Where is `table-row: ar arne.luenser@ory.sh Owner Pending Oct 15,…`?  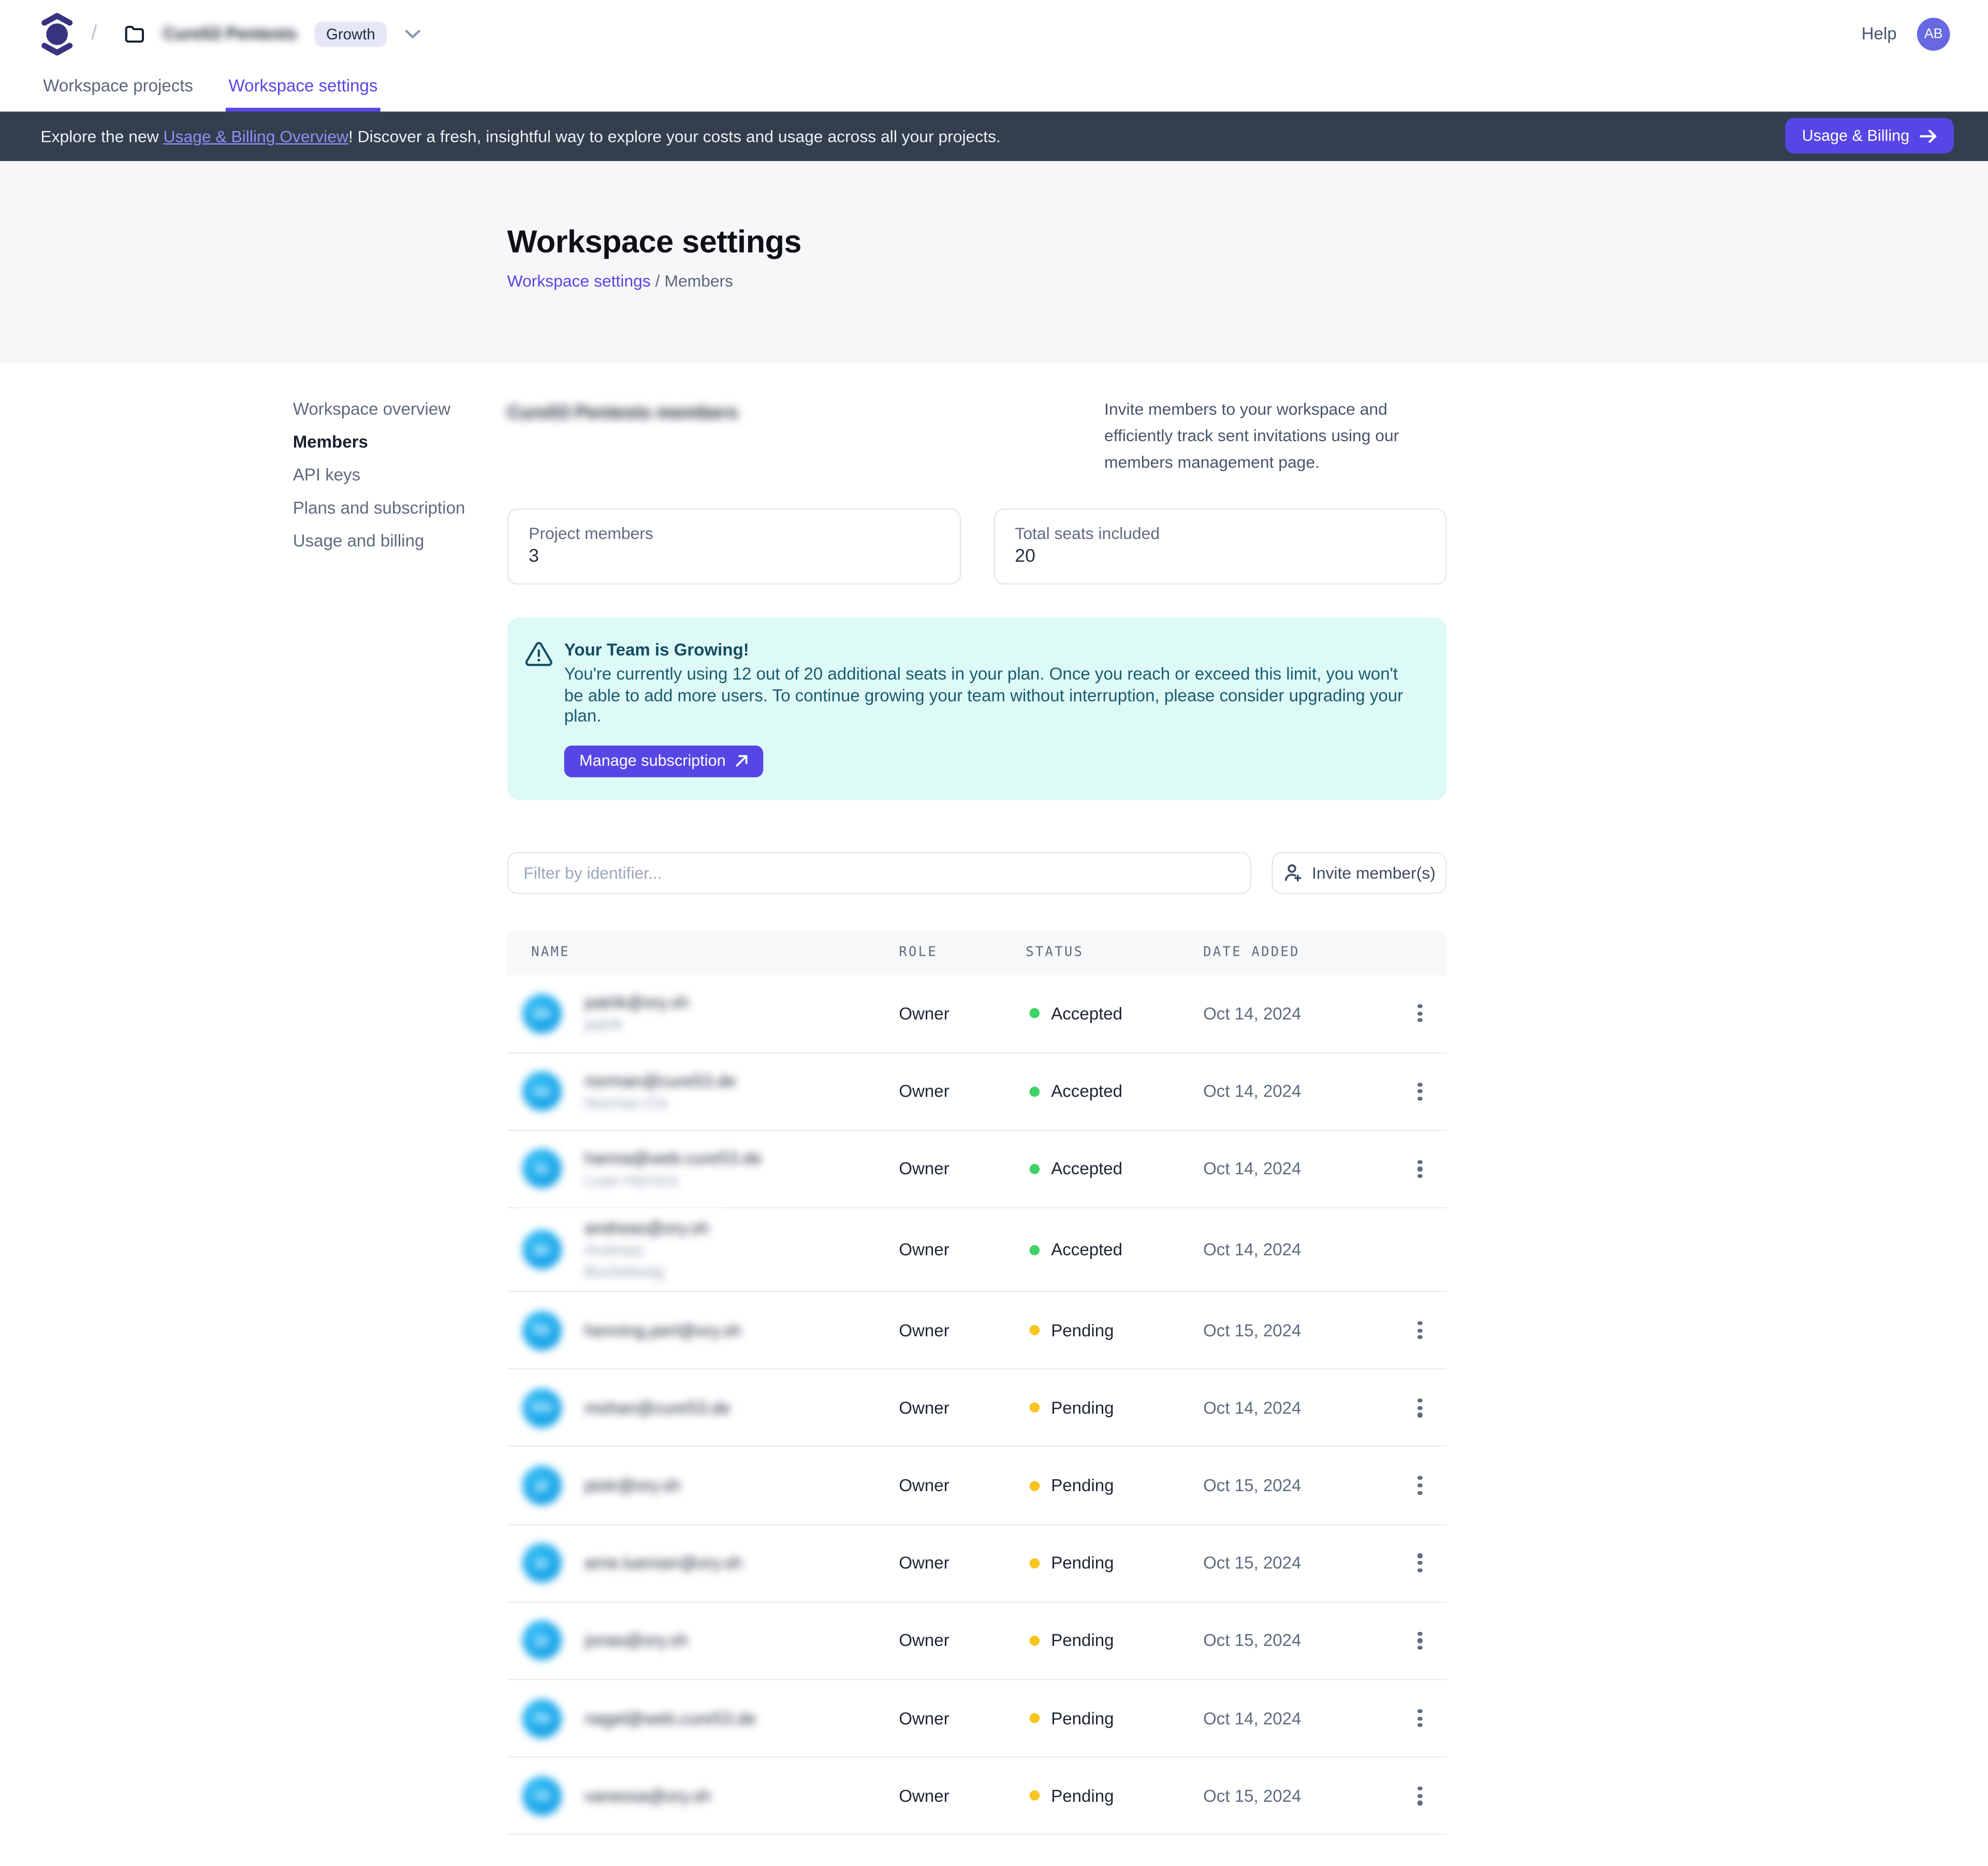
table-row: ar arne.luenser@ory.sh Owner Pending Oct 15,… is located at coordinates (977, 1562).